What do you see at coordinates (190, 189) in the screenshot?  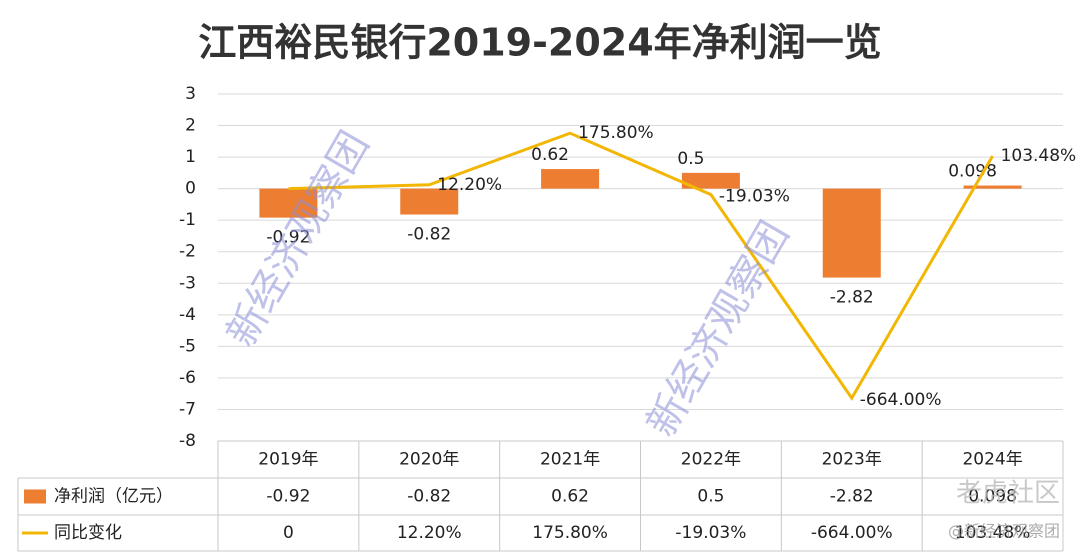 I see `y-tick-label: 0` at bounding box center [190, 189].